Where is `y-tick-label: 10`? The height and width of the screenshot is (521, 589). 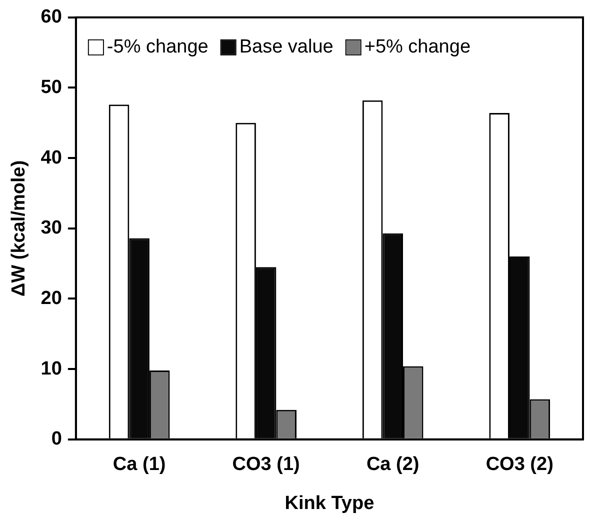
y-tick-label: 10 is located at coordinates (51, 369).